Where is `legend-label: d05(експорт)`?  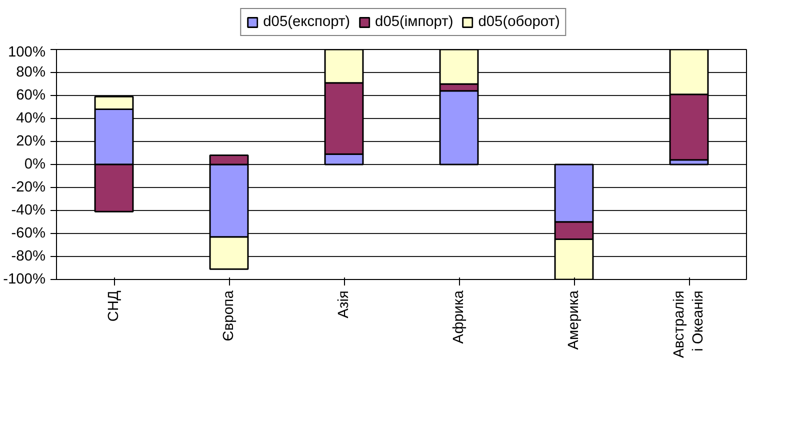
legend-label: d05(експорт) is located at coordinates (306, 22).